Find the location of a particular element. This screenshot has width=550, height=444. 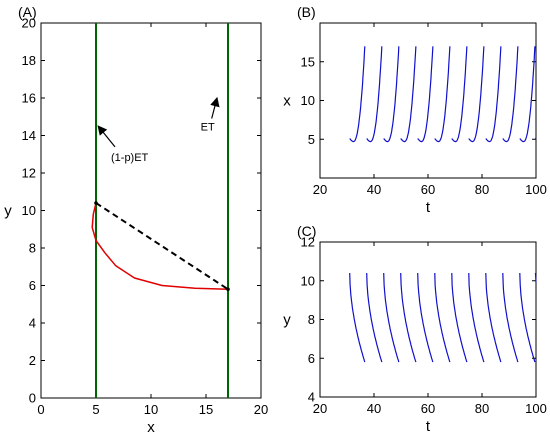

y-tick-label: 5 is located at coordinates (311, 139).